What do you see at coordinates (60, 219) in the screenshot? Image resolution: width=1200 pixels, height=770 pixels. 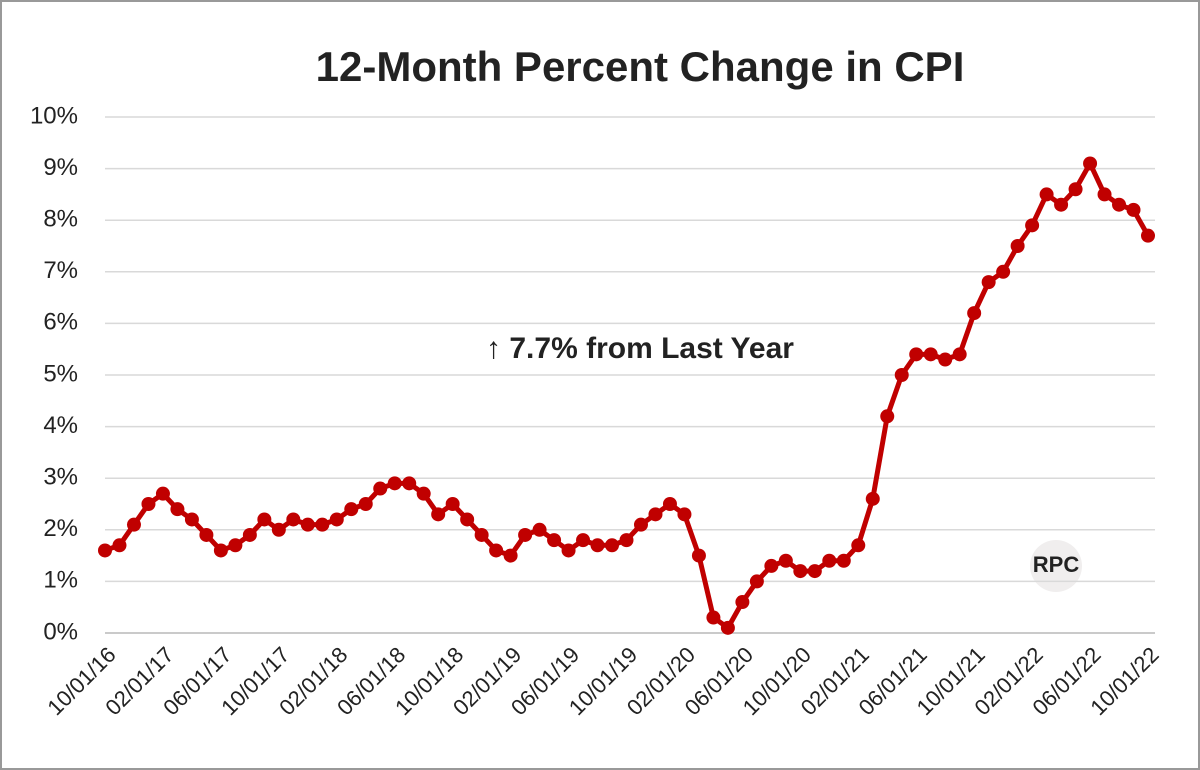 I see `y-tick-label: 8%` at bounding box center [60, 219].